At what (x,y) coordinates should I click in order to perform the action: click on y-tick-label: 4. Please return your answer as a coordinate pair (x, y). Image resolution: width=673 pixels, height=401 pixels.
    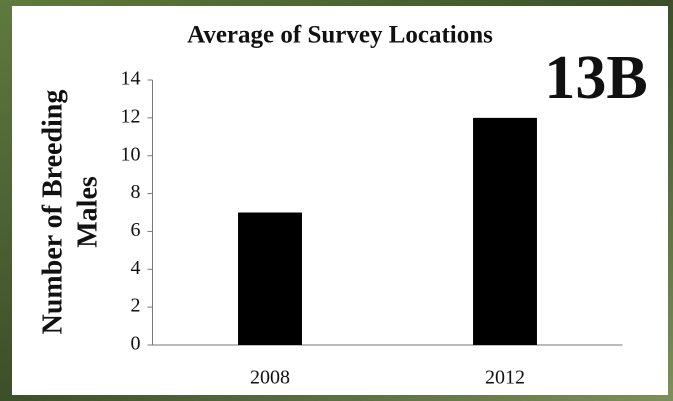
    Looking at the image, I should click on (136, 268).